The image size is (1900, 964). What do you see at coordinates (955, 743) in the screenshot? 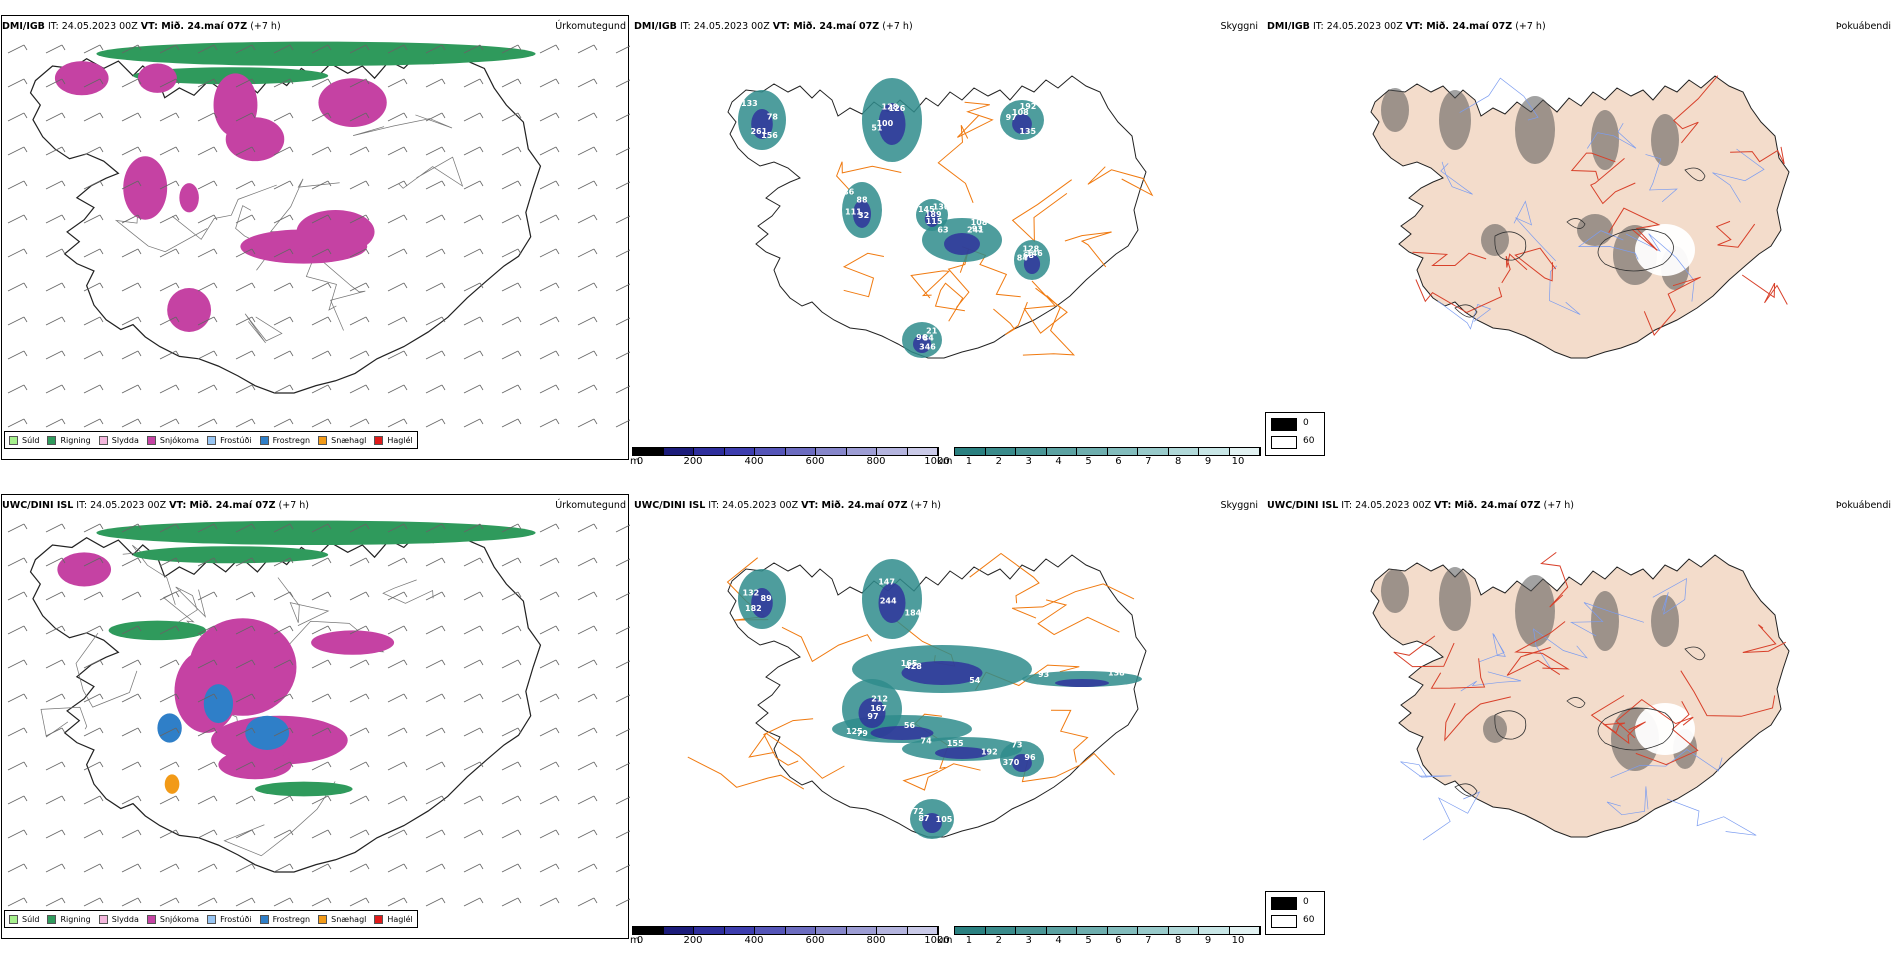
I see `ceiling-height-label: 155` at bounding box center [955, 743].